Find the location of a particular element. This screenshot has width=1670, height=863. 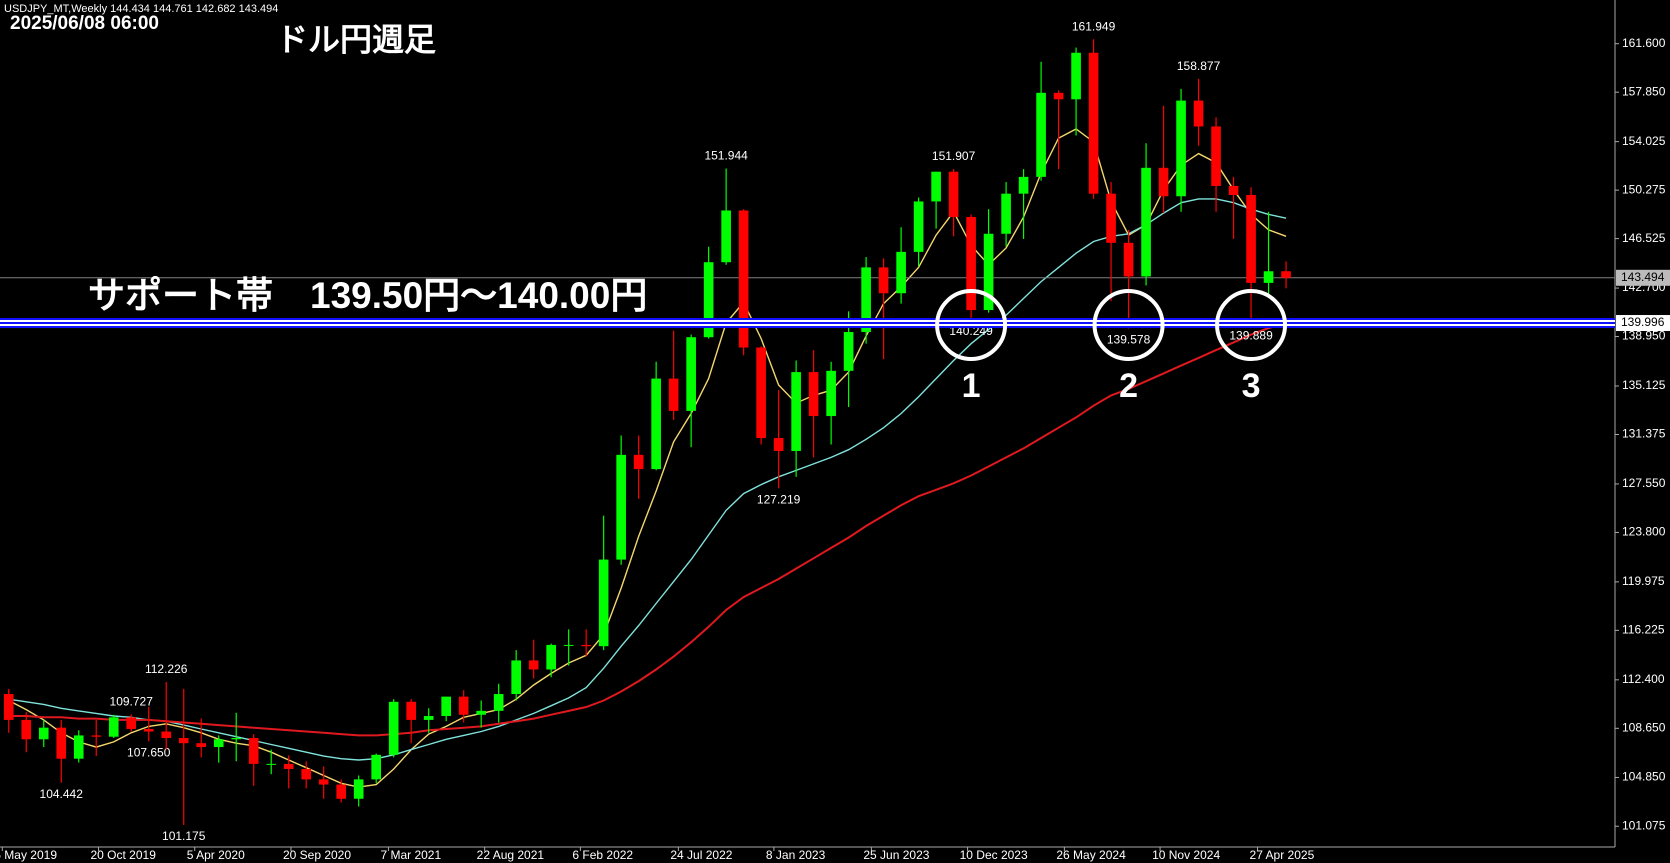

current-price-label: 143.494 is located at coordinates (1643, 277).